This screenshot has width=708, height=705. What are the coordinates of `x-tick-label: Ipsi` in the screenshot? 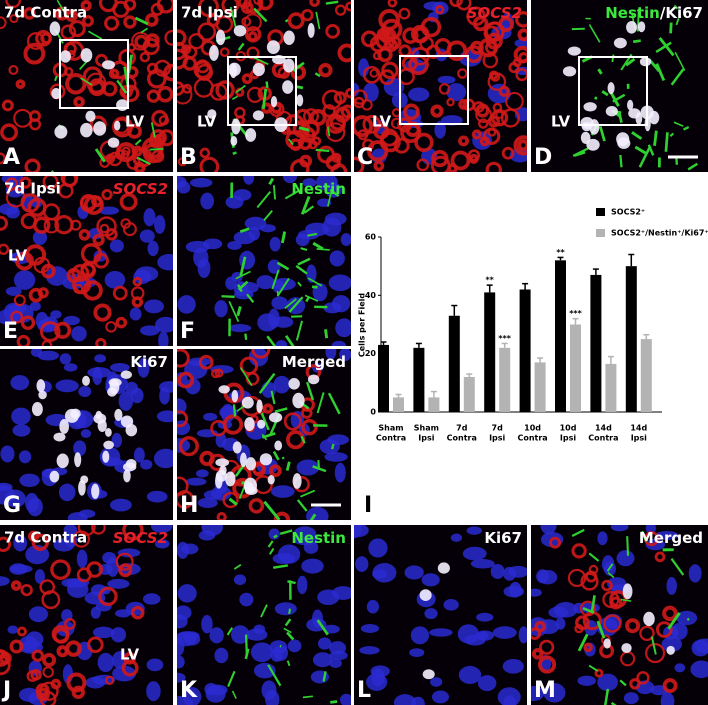 It's located at (426, 438).